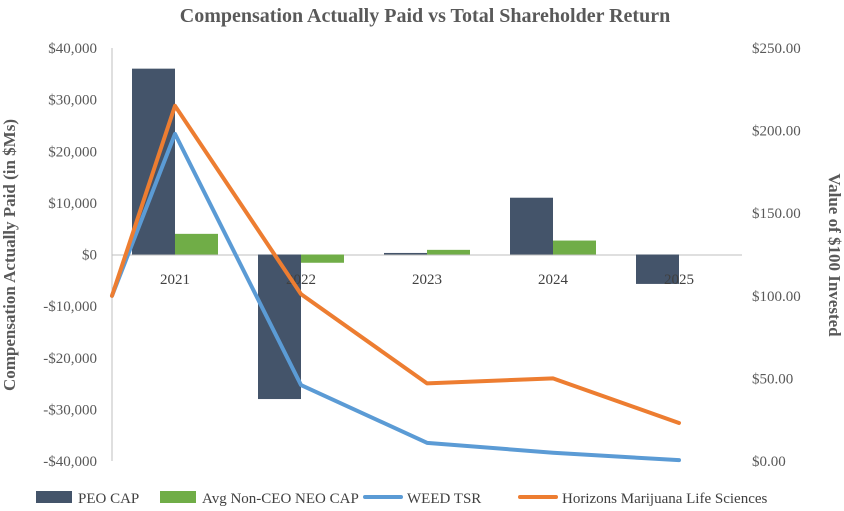  Describe the element at coordinates (280, 499) in the screenshot. I see `legend-label: Avg Non-CEO NEO CAP` at that location.